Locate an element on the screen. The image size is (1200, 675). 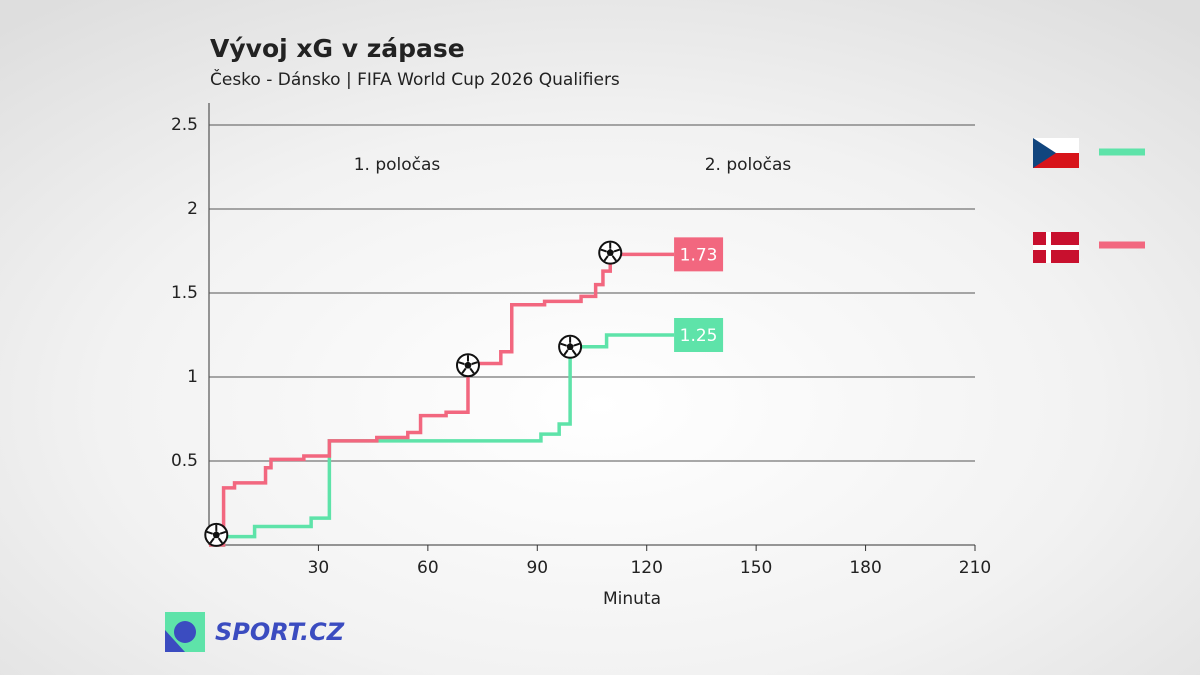
half-label: 1. poločas is located at coordinates (397, 165).